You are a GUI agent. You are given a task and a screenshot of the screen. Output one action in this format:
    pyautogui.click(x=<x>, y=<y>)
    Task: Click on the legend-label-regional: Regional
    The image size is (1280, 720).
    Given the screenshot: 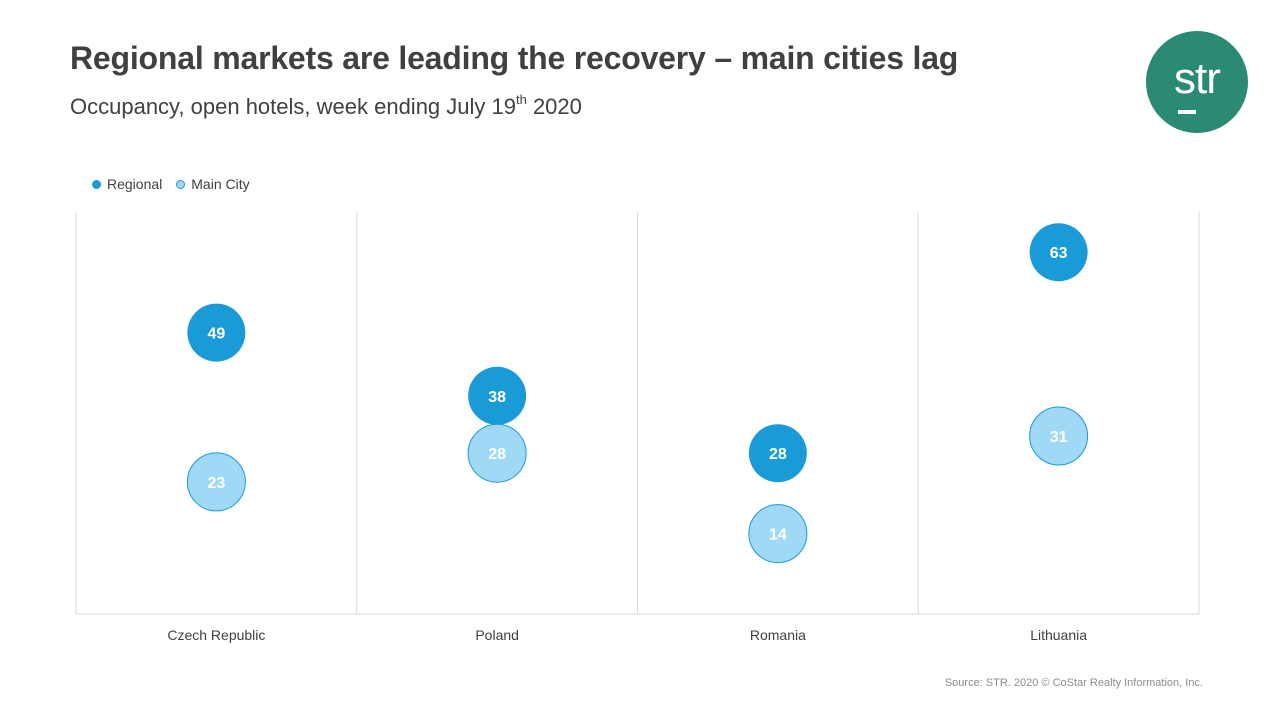 What is the action you would take?
    pyautogui.click(x=135, y=184)
    